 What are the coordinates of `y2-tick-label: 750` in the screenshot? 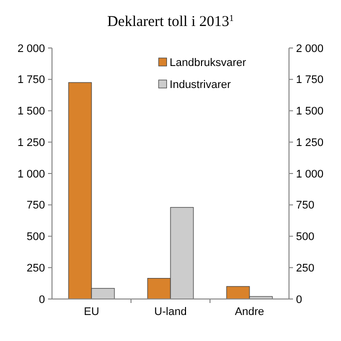 It's located at (305, 206).